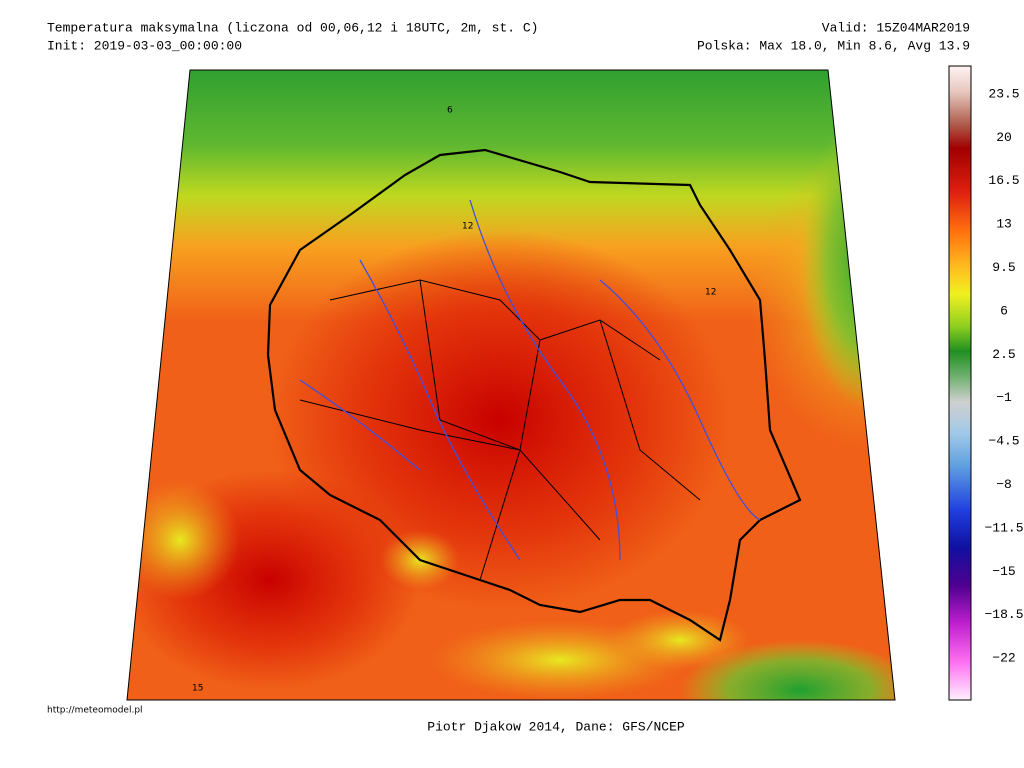 This screenshot has height=768, width=1024. What do you see at coordinates (1003, 571) in the screenshot?
I see `colorbar-label: −15` at bounding box center [1003, 571].